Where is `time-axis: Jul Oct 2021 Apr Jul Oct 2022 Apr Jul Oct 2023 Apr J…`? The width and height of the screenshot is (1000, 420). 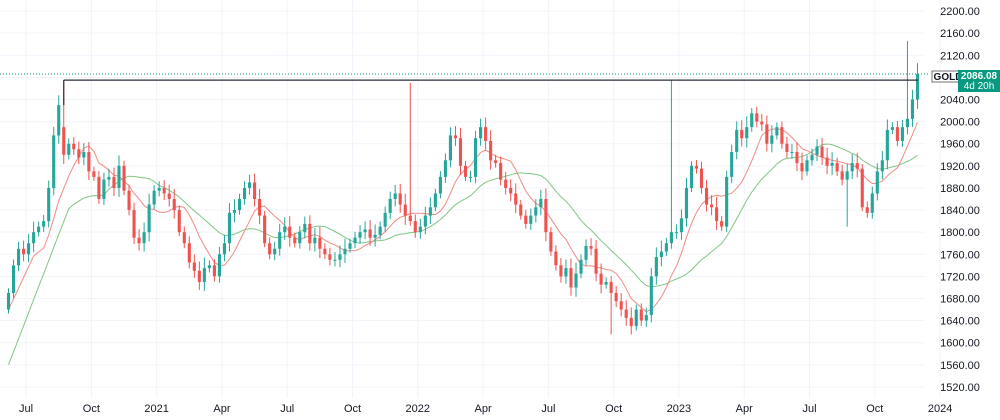 time-axis: Jul Oct 2021 Apr Jul Oct 2022 Apr Jul Oct 2023 Apr J… is located at coordinates (485, 409).